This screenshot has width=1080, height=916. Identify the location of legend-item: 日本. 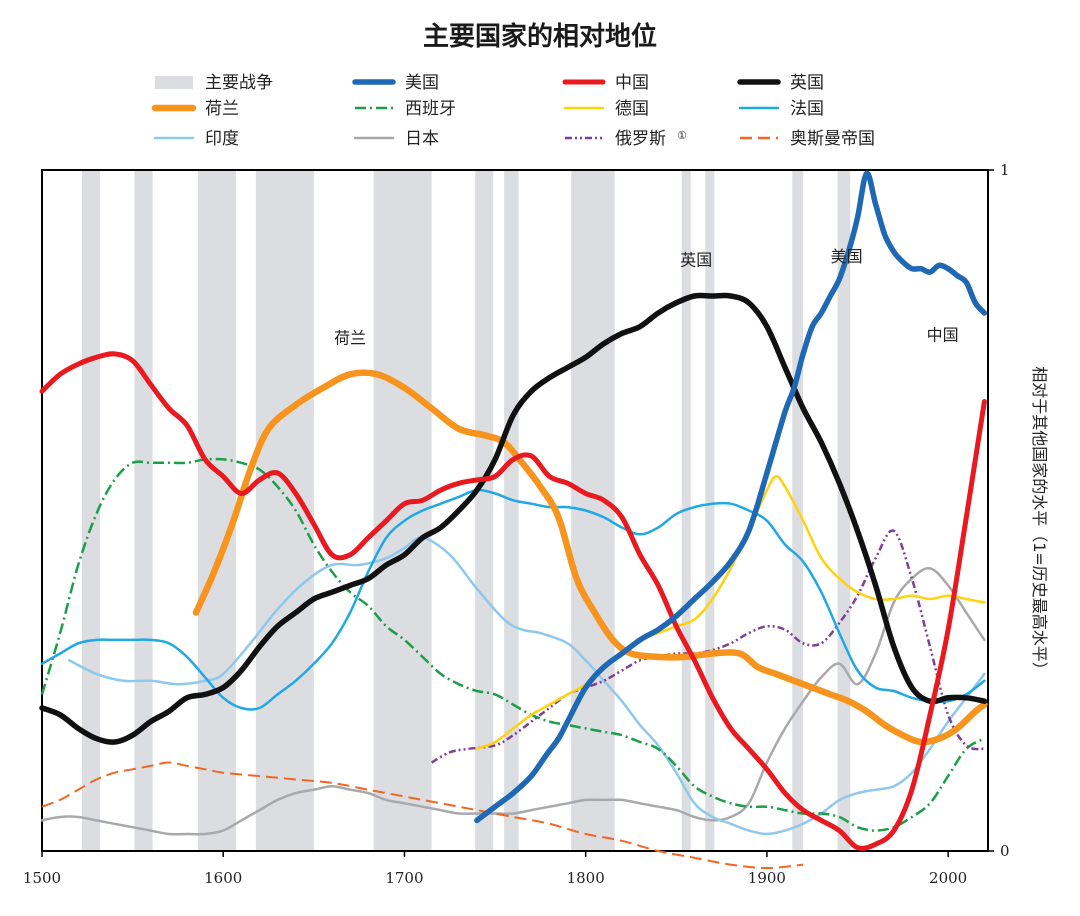
(396, 139).